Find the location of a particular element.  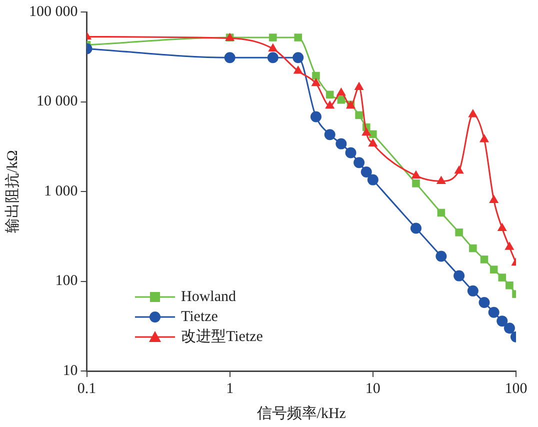

y-axis-title: 输出阻抗/kΩ is located at coordinates (12, 191).